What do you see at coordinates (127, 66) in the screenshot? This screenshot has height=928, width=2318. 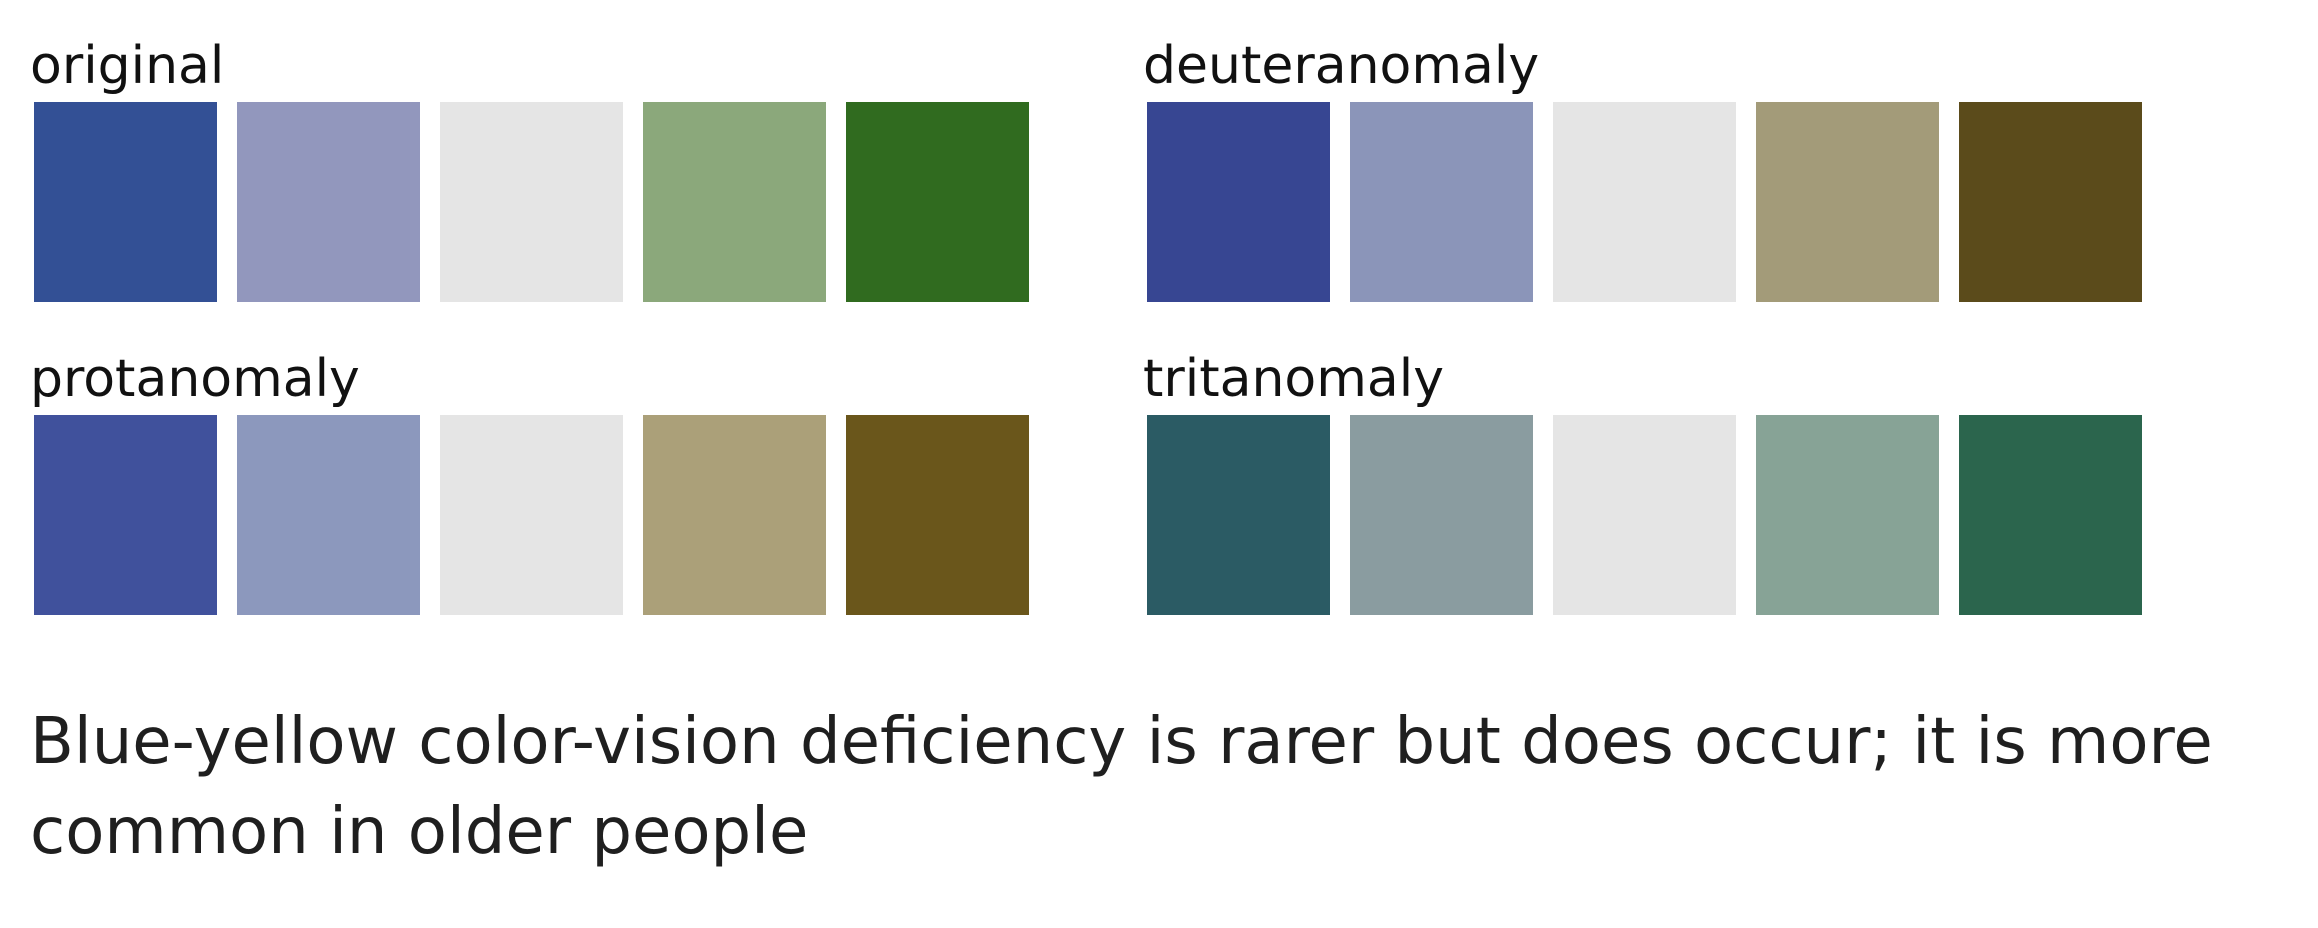 I see `panel-label-original: original` at bounding box center [127, 66].